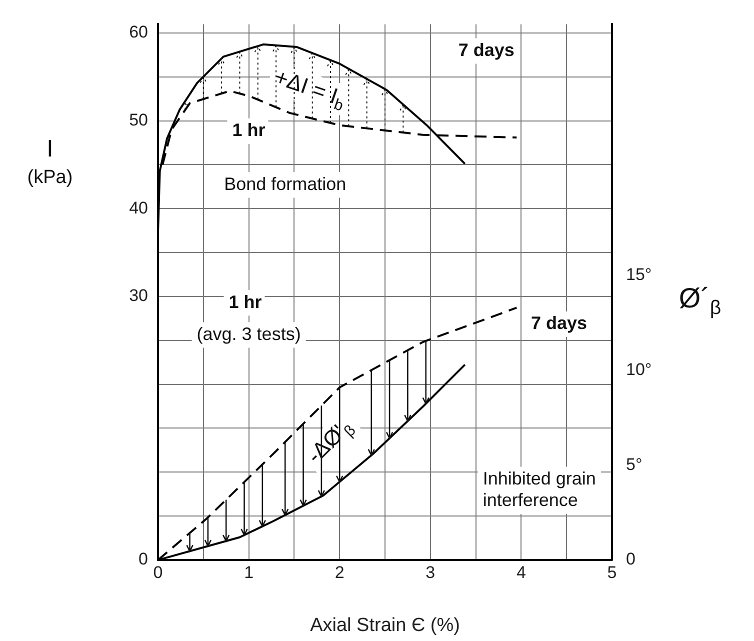 The height and width of the screenshot is (641, 754). I want to click on x-tick-label: 5, so click(612, 572).